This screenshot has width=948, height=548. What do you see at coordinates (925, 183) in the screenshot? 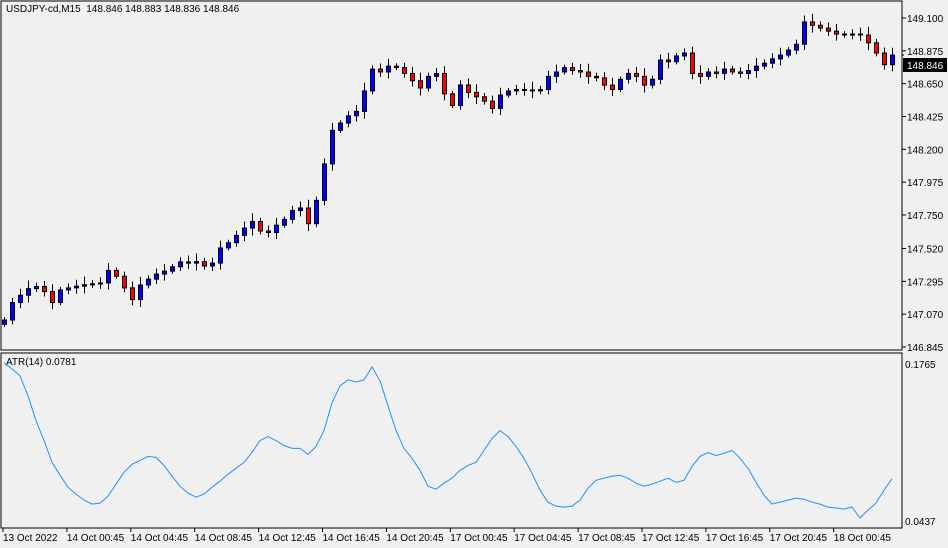
I see `price-tick-label: 147.975` at bounding box center [925, 183].